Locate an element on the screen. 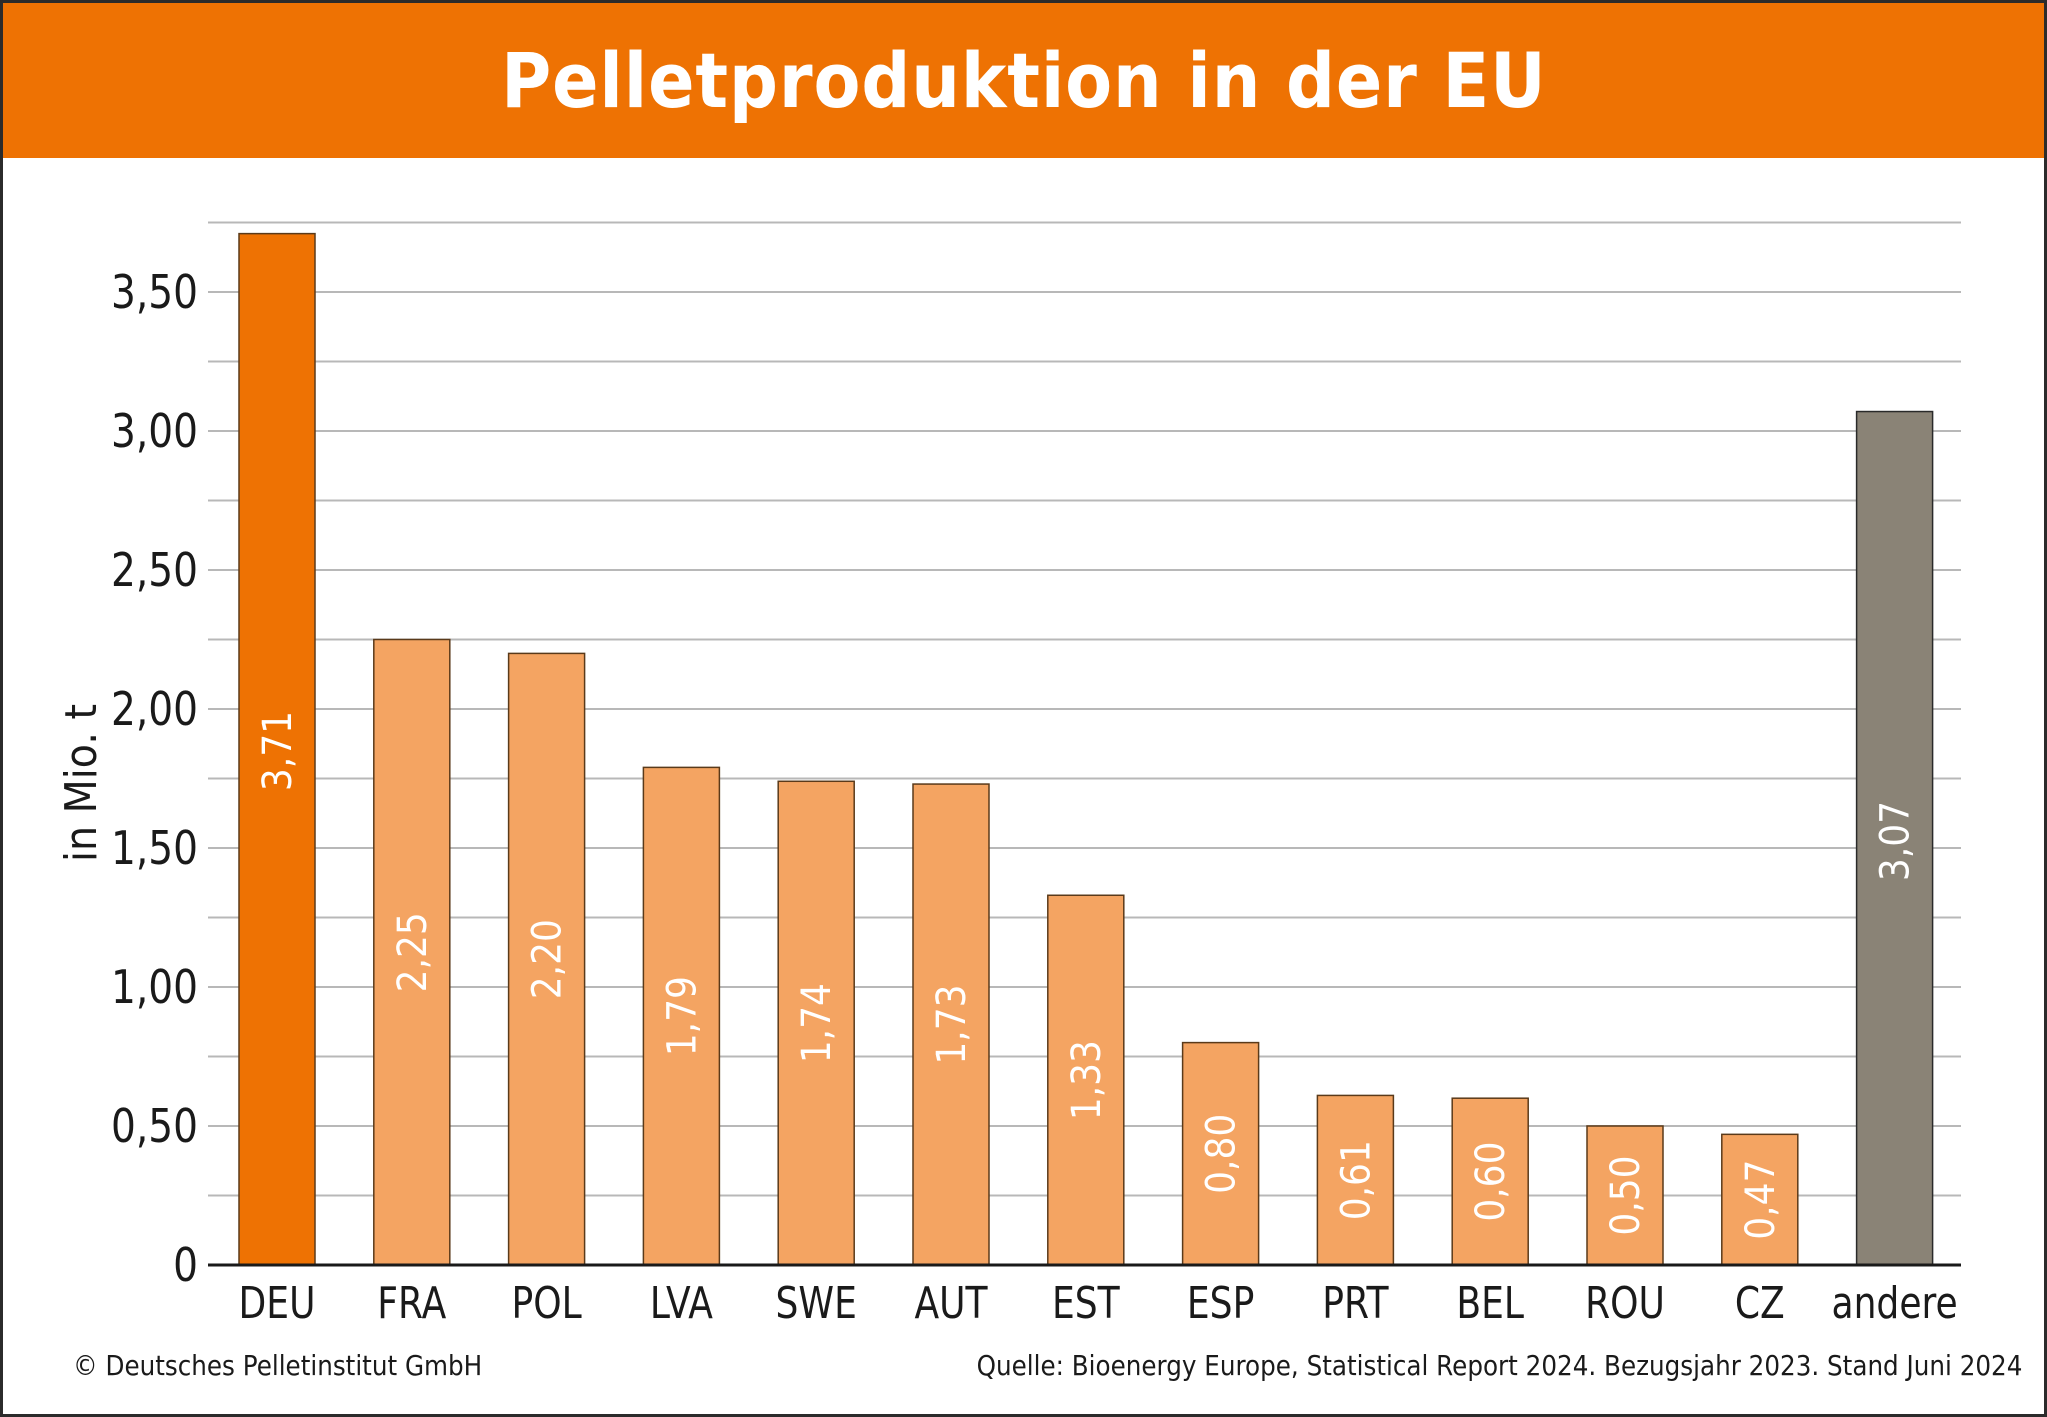 The height and width of the screenshot is (1417, 2047). title-banner: Pelletproduktion in der EU is located at coordinates (1023, 80).